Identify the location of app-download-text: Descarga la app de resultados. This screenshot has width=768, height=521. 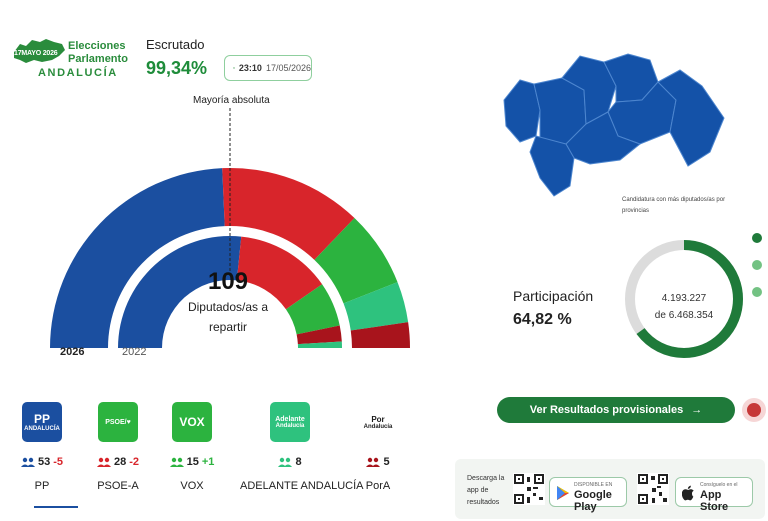
(486, 490).